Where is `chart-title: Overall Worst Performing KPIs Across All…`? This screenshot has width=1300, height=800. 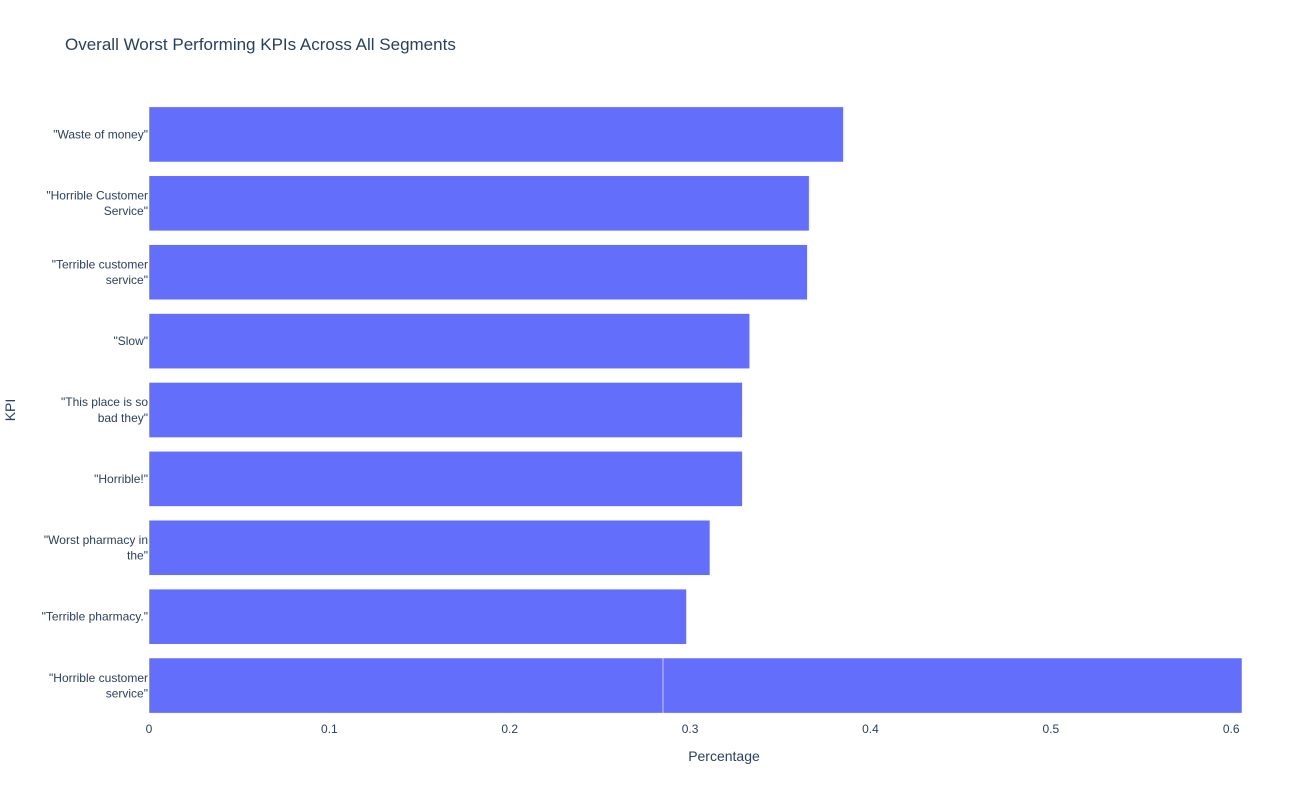 chart-title: Overall Worst Performing KPIs Across All… is located at coordinates (260, 44).